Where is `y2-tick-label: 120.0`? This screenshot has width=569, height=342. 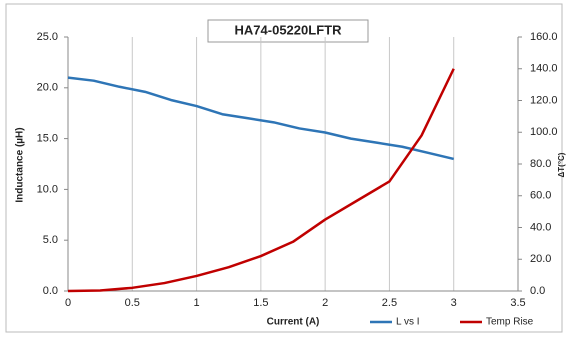 y2-tick-label: 120.0 is located at coordinates (544, 100).